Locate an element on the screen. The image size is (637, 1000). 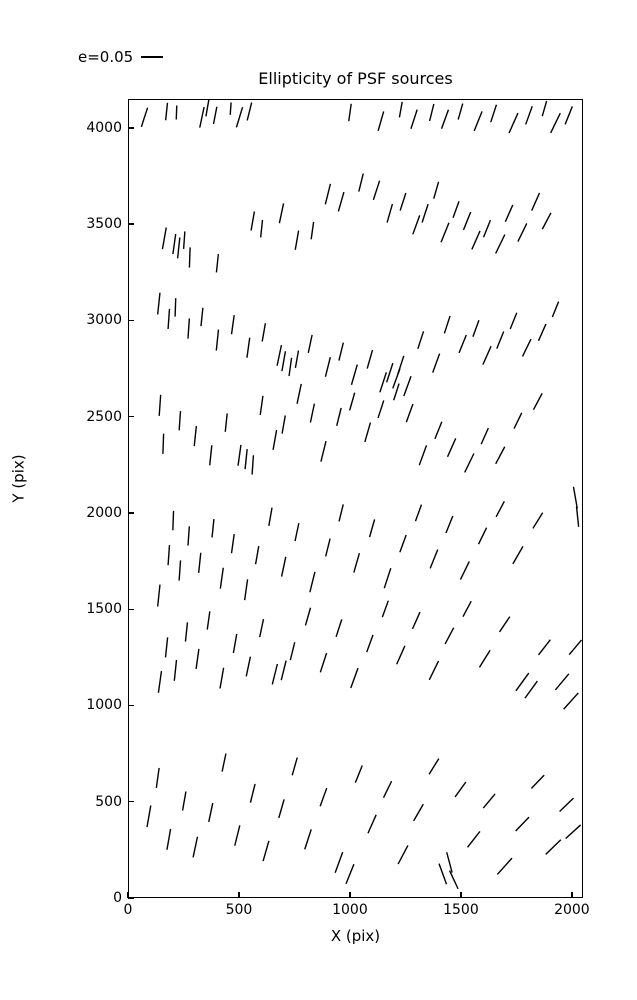
y-tick-label-text: 0 is located at coordinates (117, 898).